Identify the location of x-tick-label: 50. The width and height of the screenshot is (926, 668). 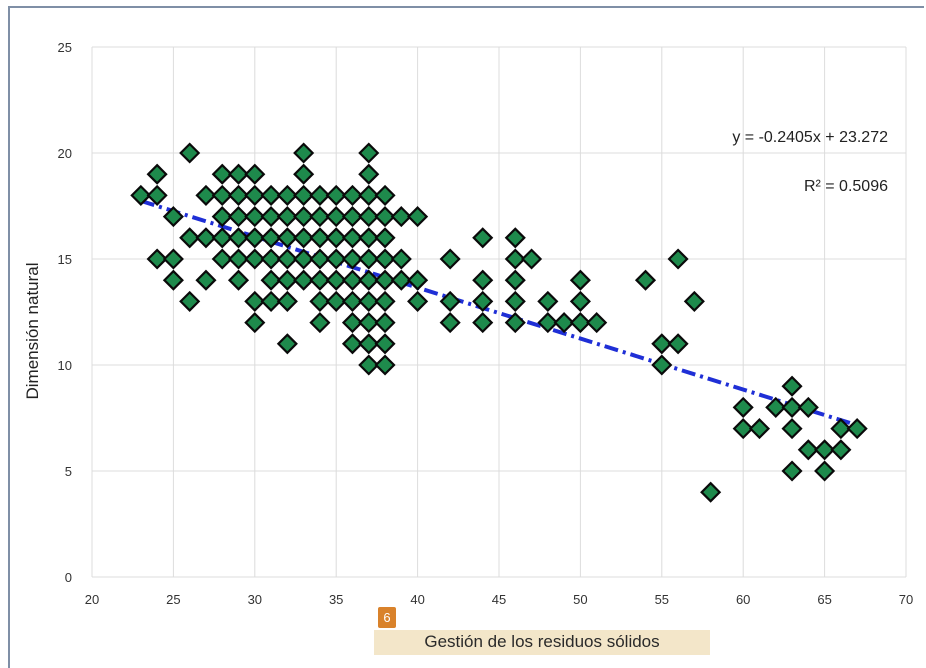
(580, 599).